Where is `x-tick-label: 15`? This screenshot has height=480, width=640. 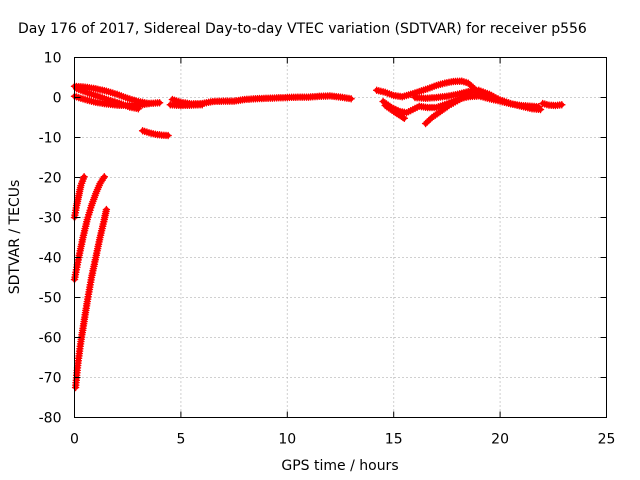
x-tick-label: 15 is located at coordinates (394, 440).